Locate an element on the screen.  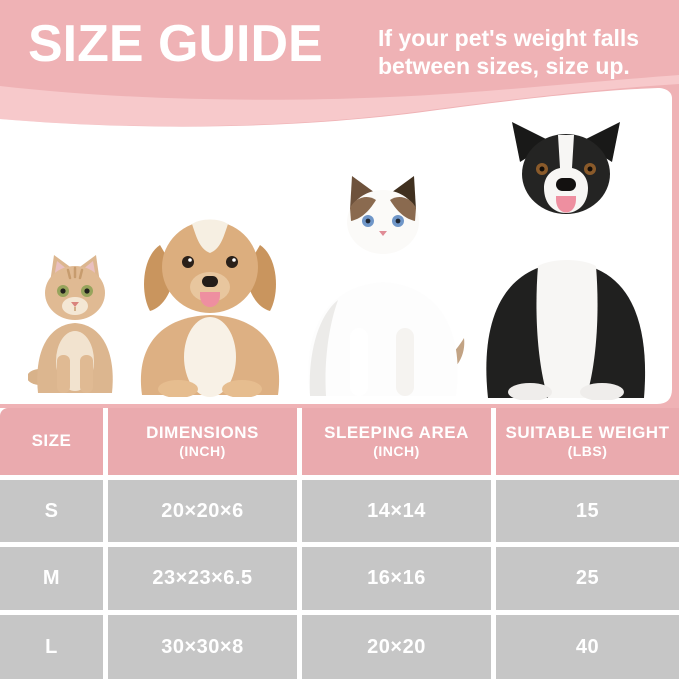
table-row-s-dimensions: 20×20×6 is located at coordinates (202, 511).